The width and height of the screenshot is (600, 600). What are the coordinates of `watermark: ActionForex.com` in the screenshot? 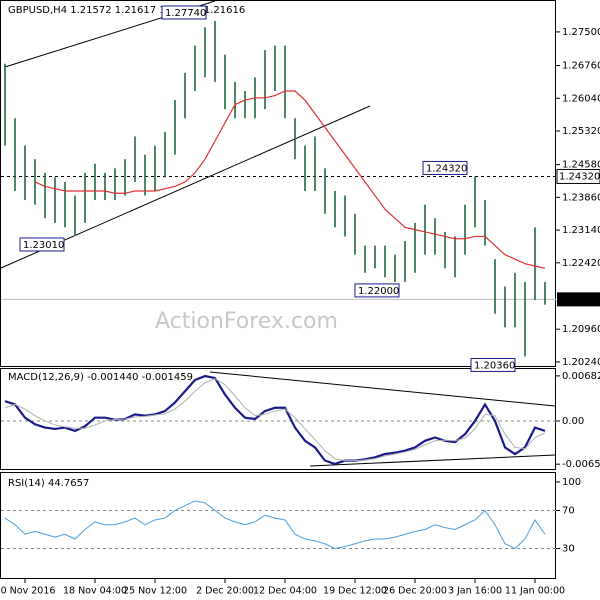 It's located at (246, 321).